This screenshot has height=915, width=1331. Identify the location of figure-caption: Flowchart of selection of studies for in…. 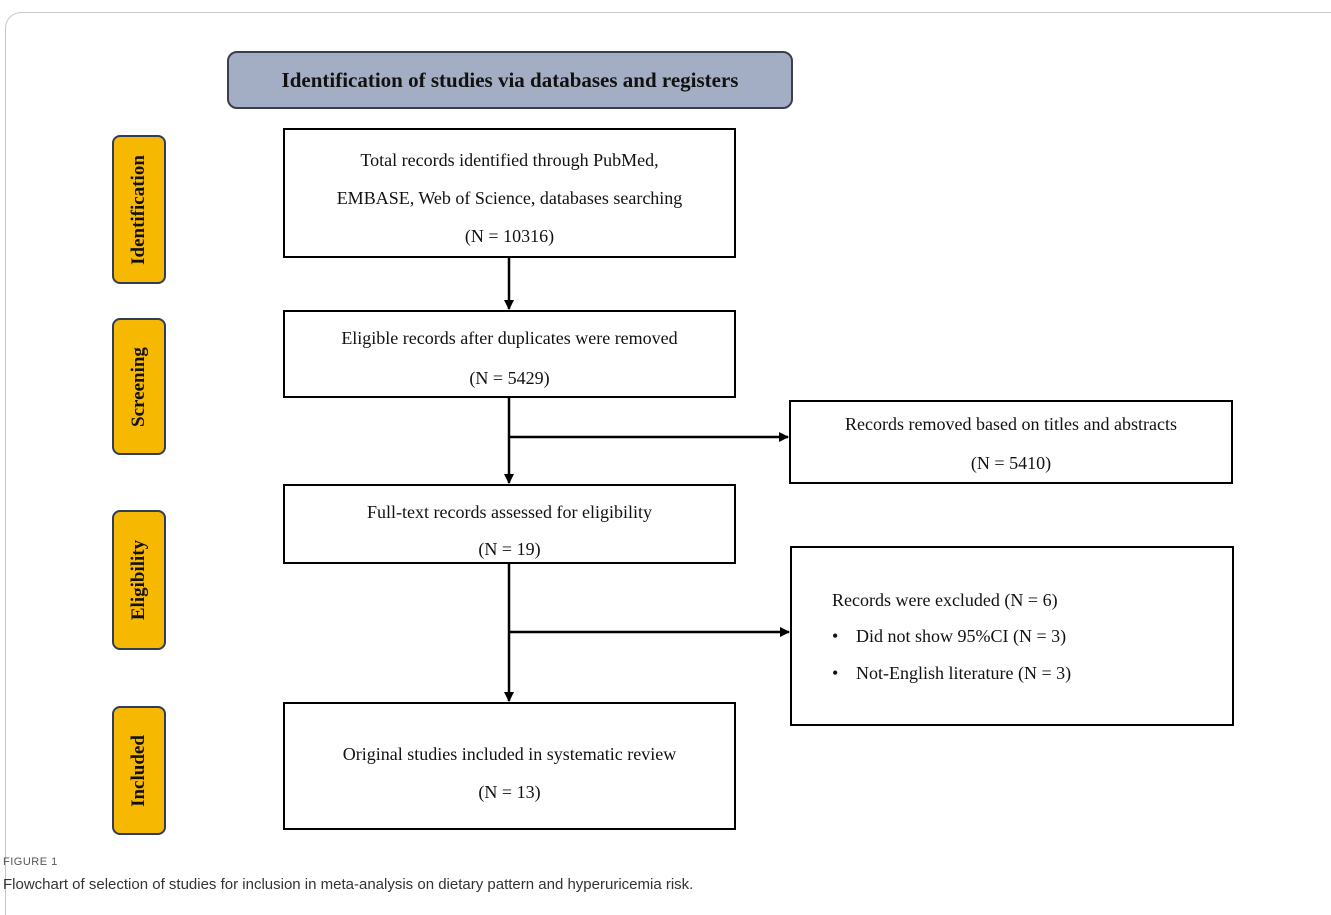
(348, 884).